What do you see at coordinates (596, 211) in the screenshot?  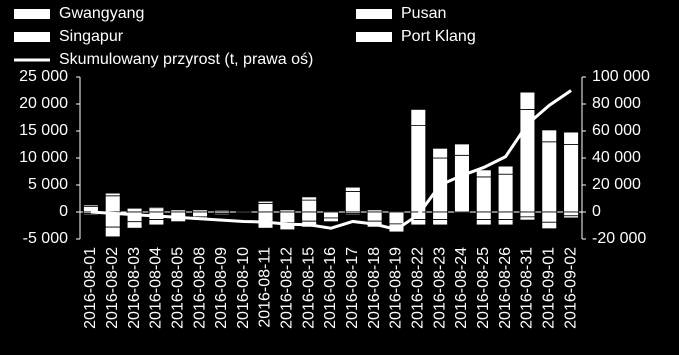 I see `y2-tick-label: 0` at bounding box center [596, 211].